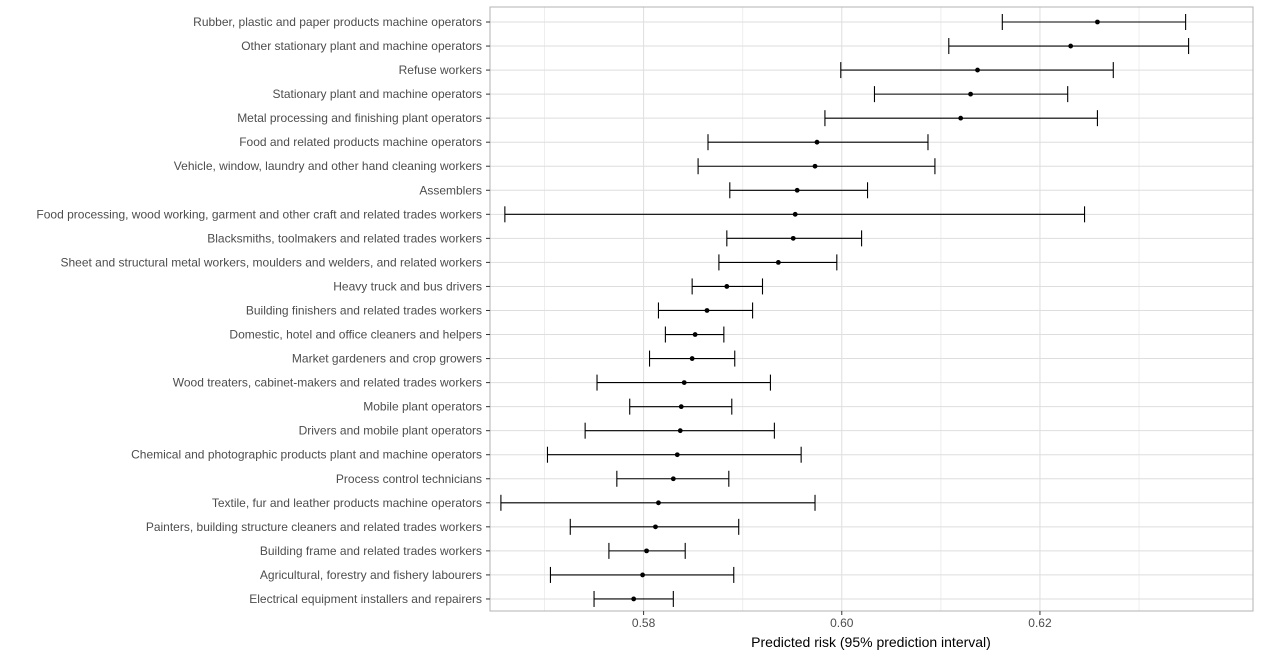 The width and height of the screenshot is (1261, 657). What do you see at coordinates (377, 94) in the screenshot?
I see `category-label: Stationary plant and machine operators` at bounding box center [377, 94].